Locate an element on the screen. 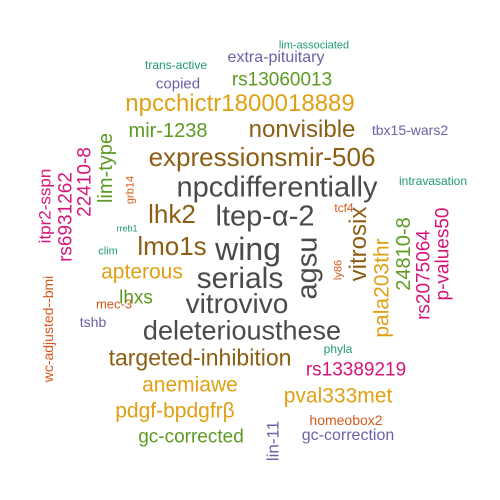 This screenshot has width=500, height=500. word-tshb: tshb is located at coordinates (93, 322).